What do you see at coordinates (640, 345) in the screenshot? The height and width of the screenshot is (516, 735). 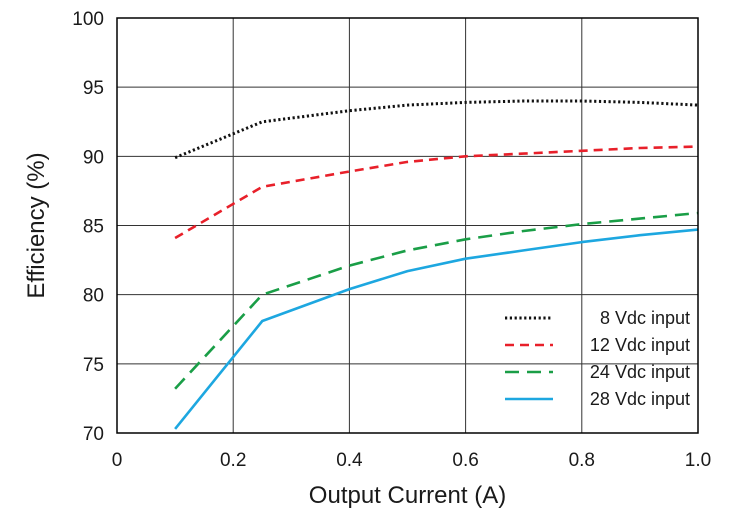 I see `legend-label-2: 12 Vdc input` at bounding box center [640, 345].